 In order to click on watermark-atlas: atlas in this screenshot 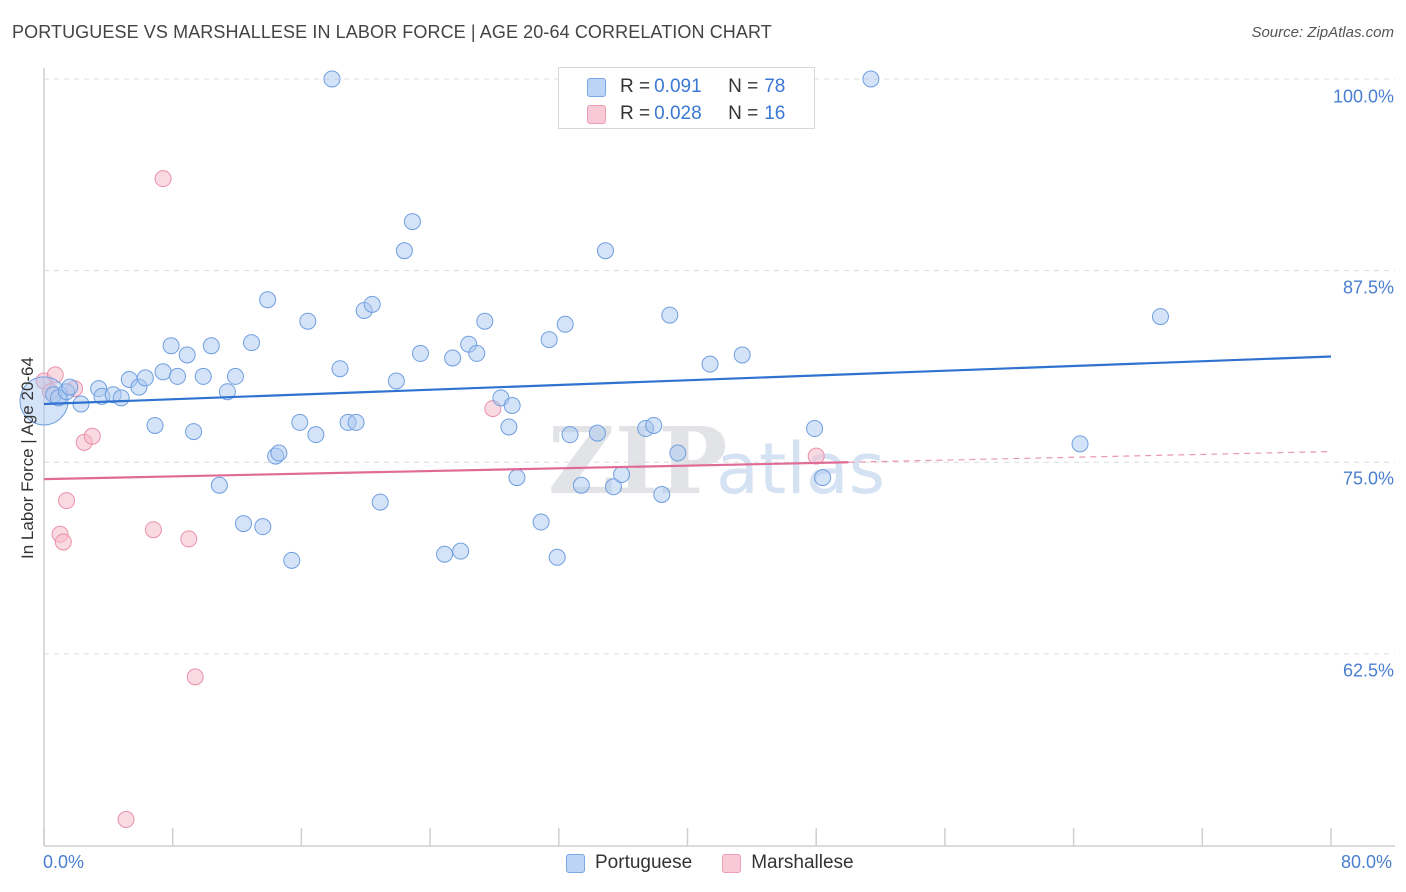, I will do `click(800, 469)`.